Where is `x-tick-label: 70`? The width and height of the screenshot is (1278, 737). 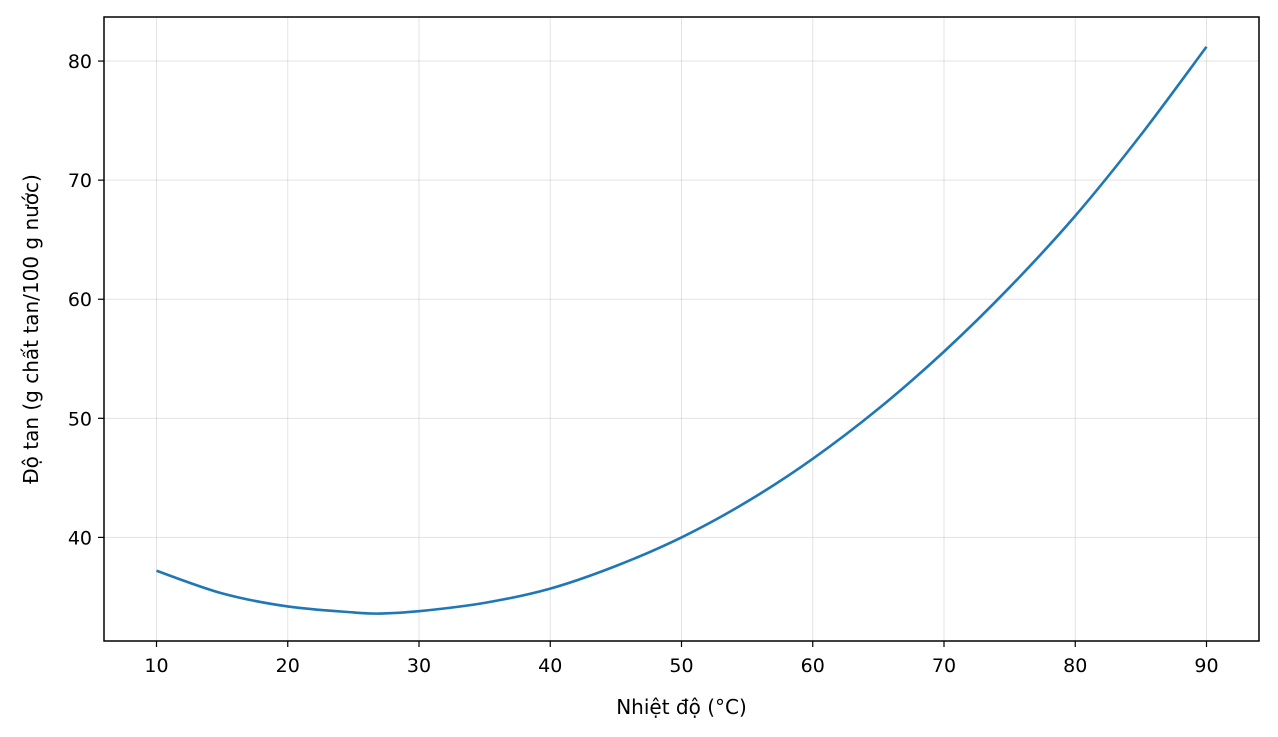 x-tick-label: 70 is located at coordinates (944, 666).